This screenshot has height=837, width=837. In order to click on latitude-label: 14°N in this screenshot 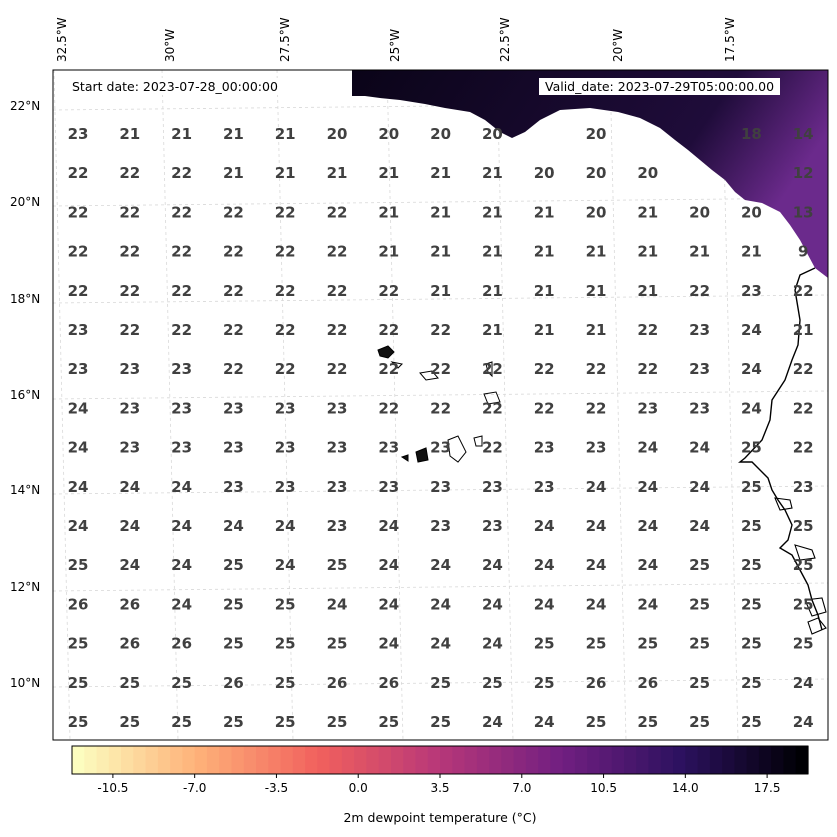, I will do `click(25, 490)`.